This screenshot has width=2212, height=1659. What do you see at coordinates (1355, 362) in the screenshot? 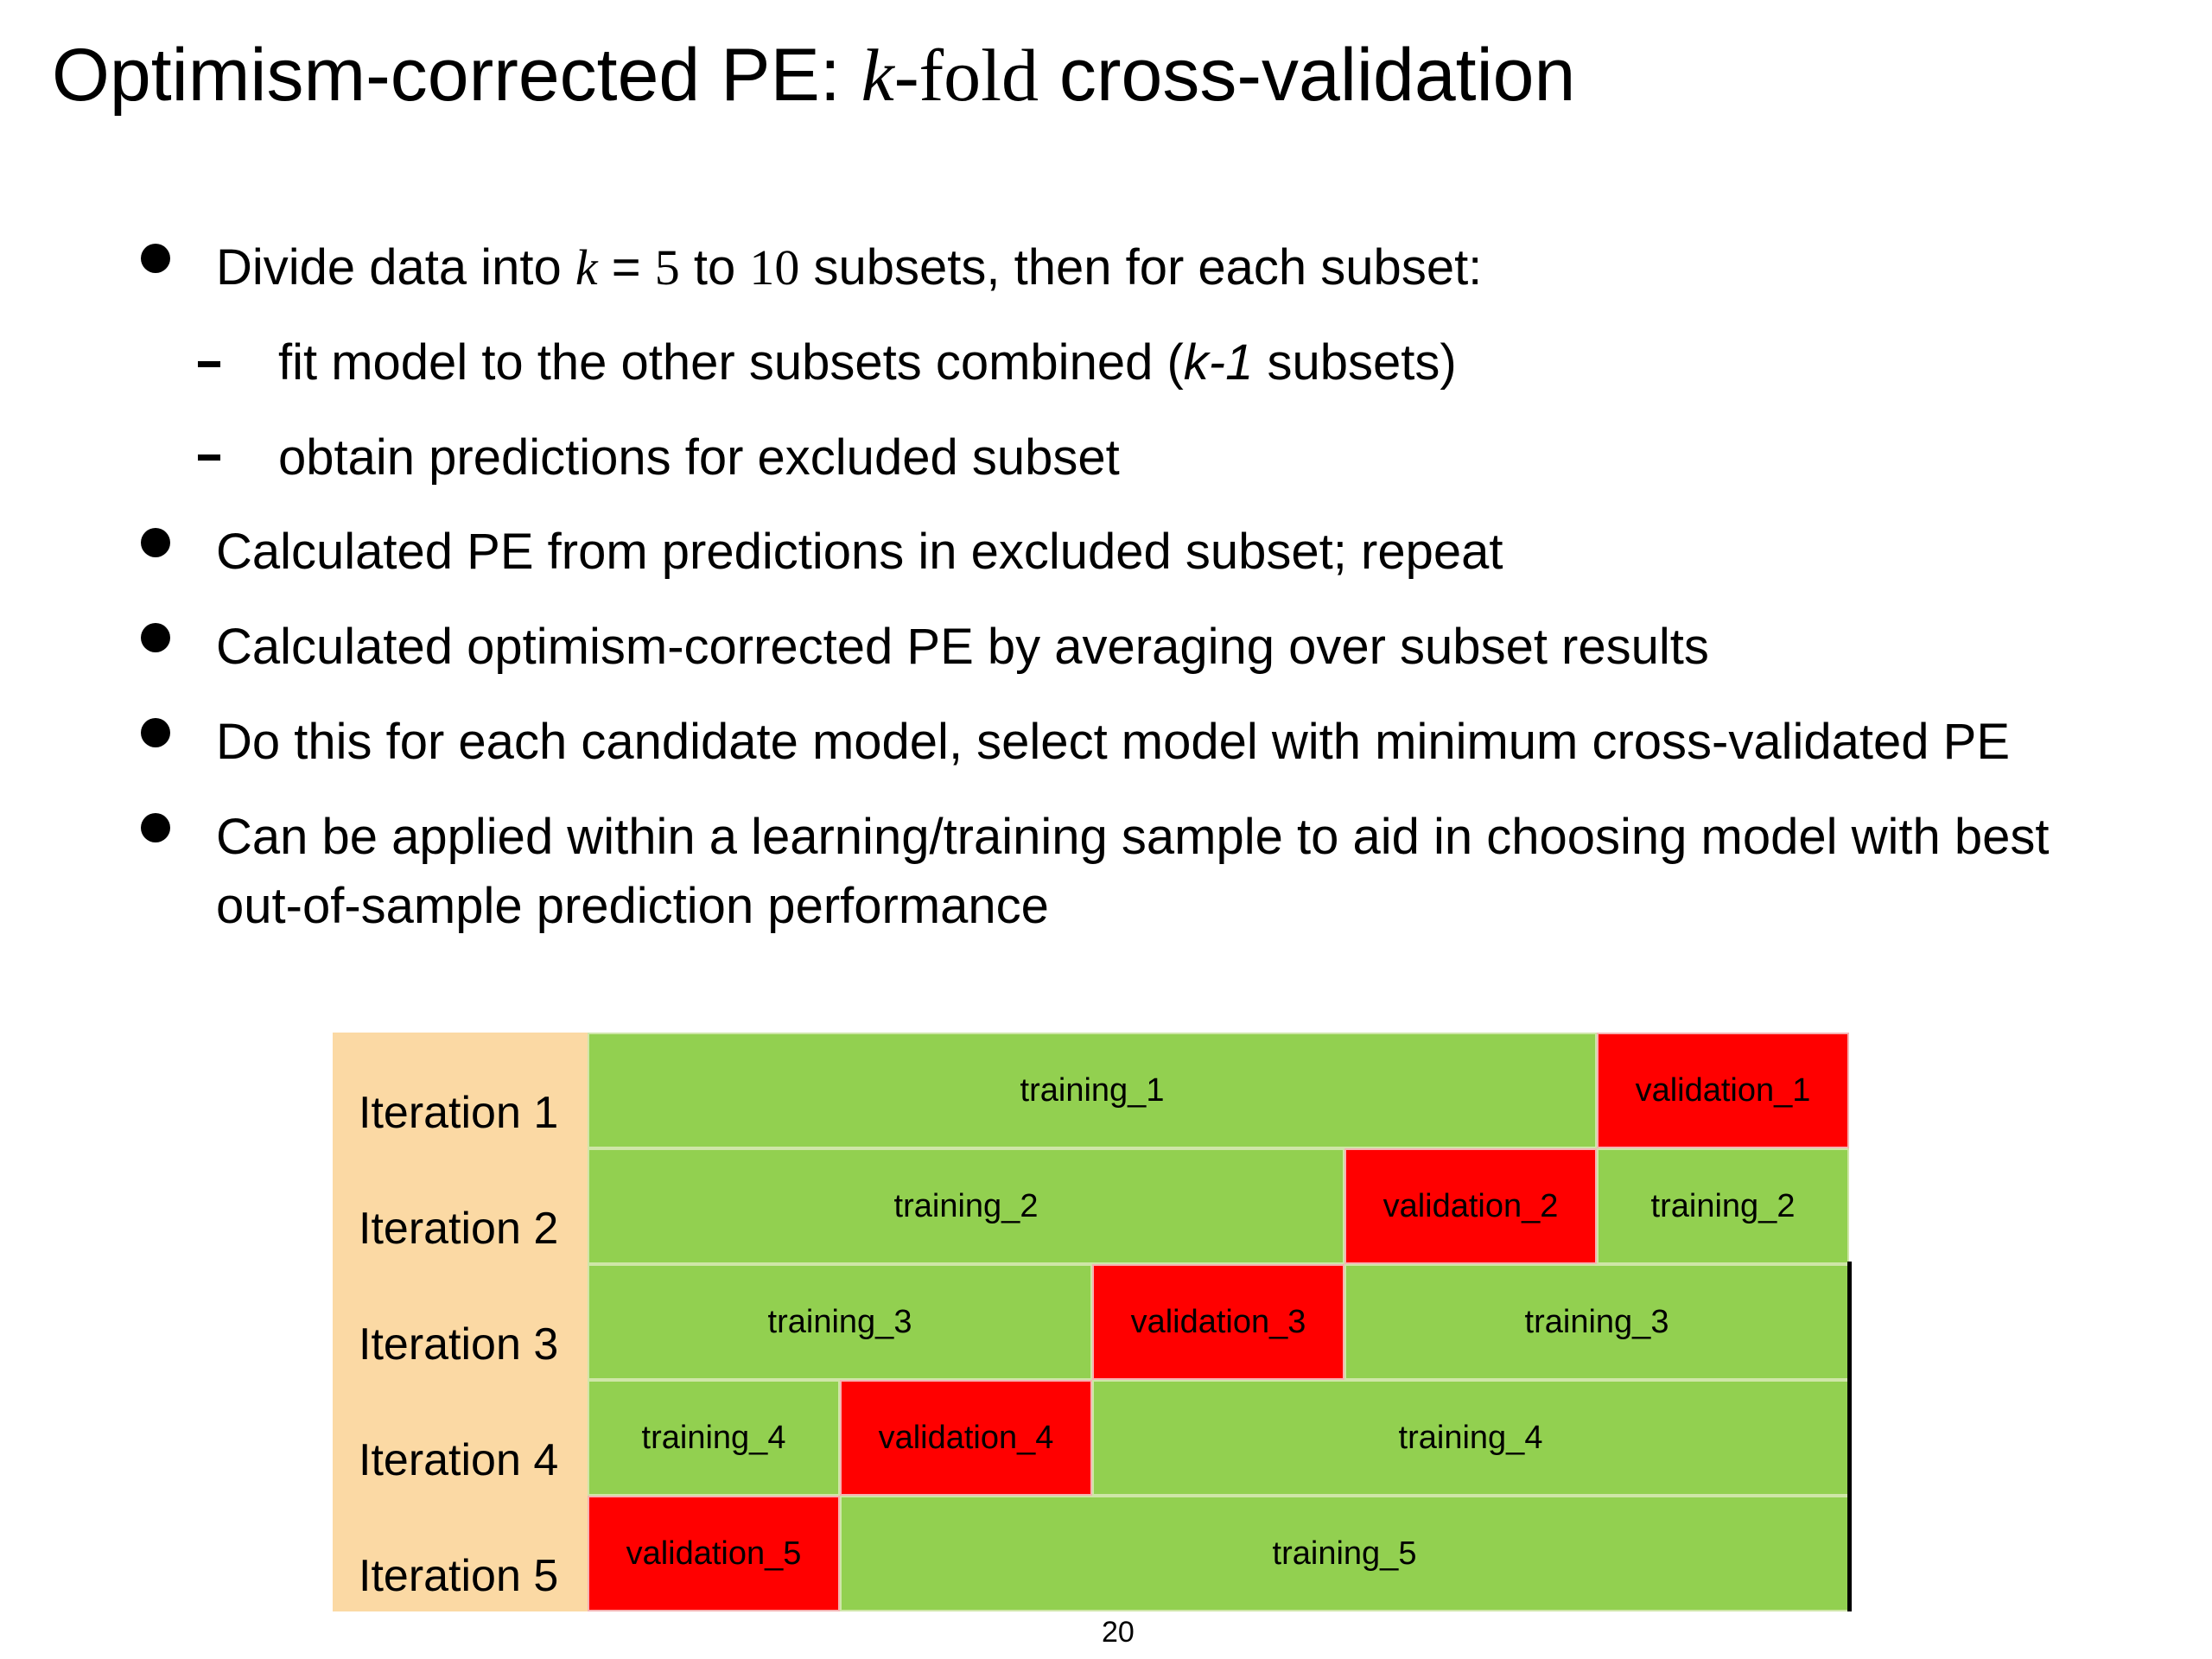
I see `sub-bullet-1-post: subsets)` at bounding box center [1355, 362].